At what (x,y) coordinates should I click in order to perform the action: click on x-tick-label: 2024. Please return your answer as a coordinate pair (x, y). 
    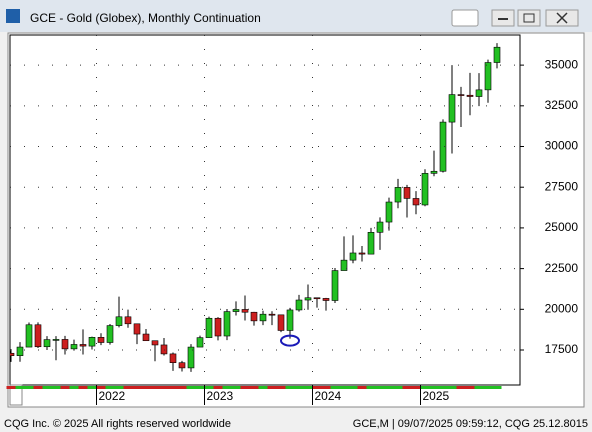
    Looking at the image, I should click on (328, 396).